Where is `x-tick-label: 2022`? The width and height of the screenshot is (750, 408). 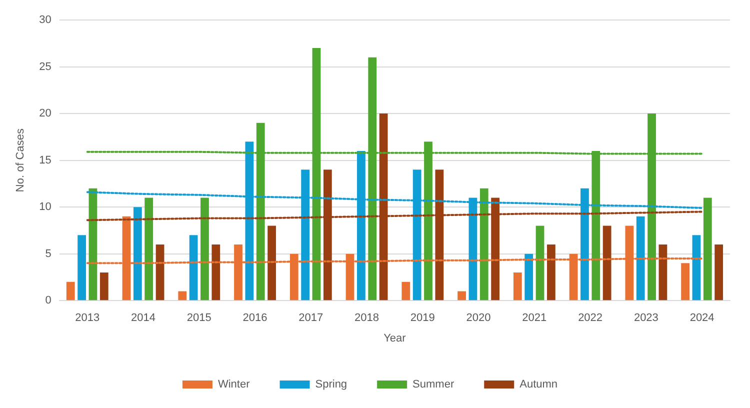 x-tick-label: 2022 is located at coordinates (590, 318).